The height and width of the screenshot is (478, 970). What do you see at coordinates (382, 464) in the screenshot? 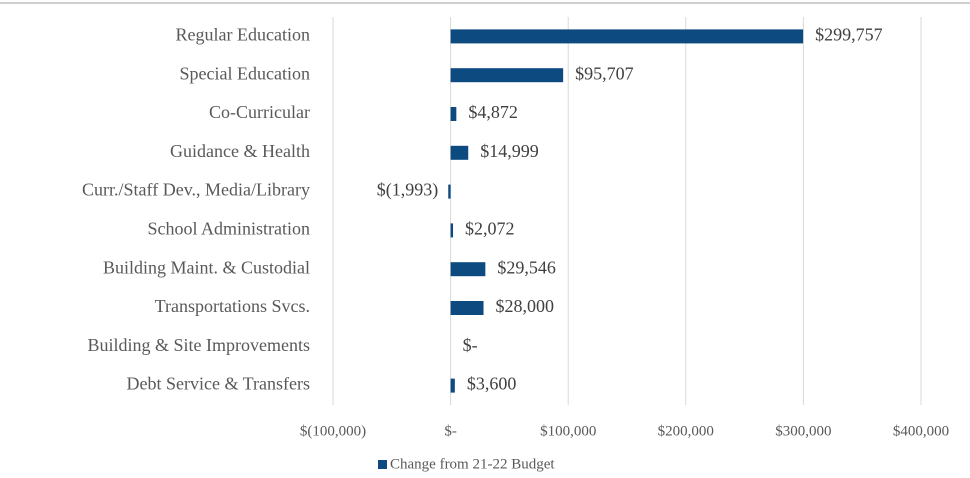
I see `legend-swatch` at bounding box center [382, 464].